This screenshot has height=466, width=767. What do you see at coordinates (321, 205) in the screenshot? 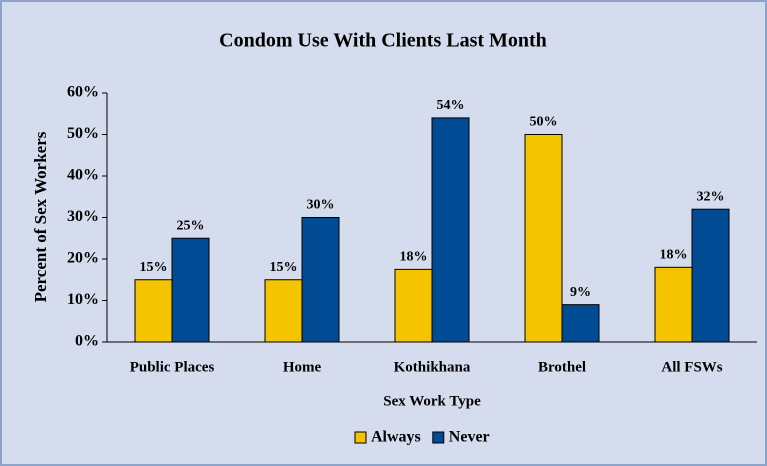
I see `data-label: 30%` at bounding box center [321, 205].